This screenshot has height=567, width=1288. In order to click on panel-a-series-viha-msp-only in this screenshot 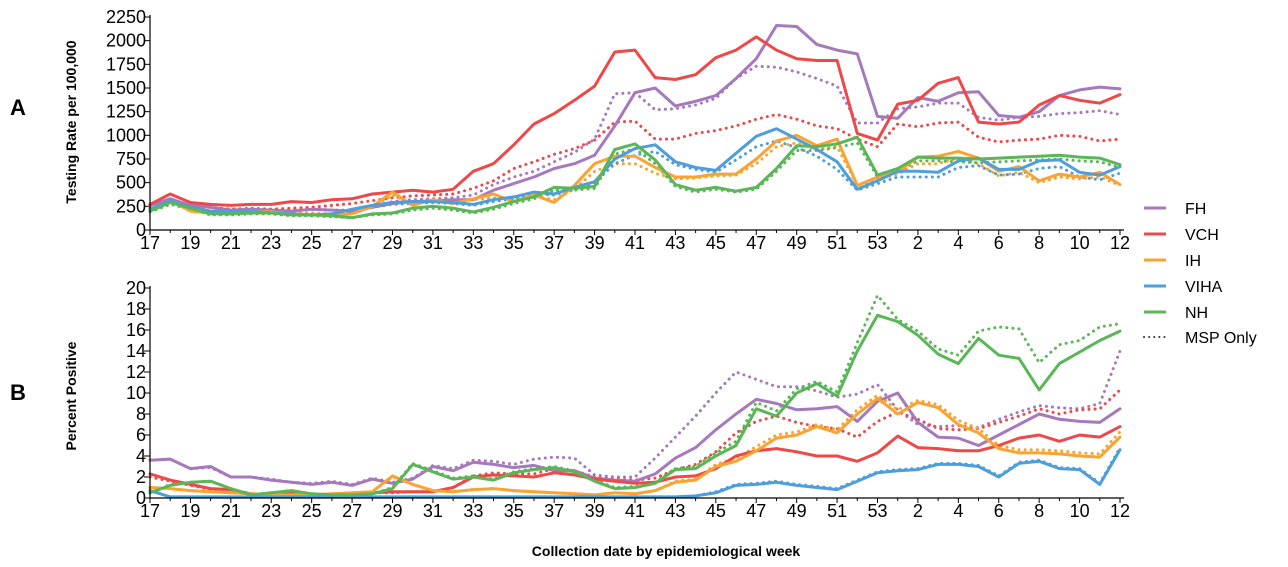, I will do `click(635, 178)`.